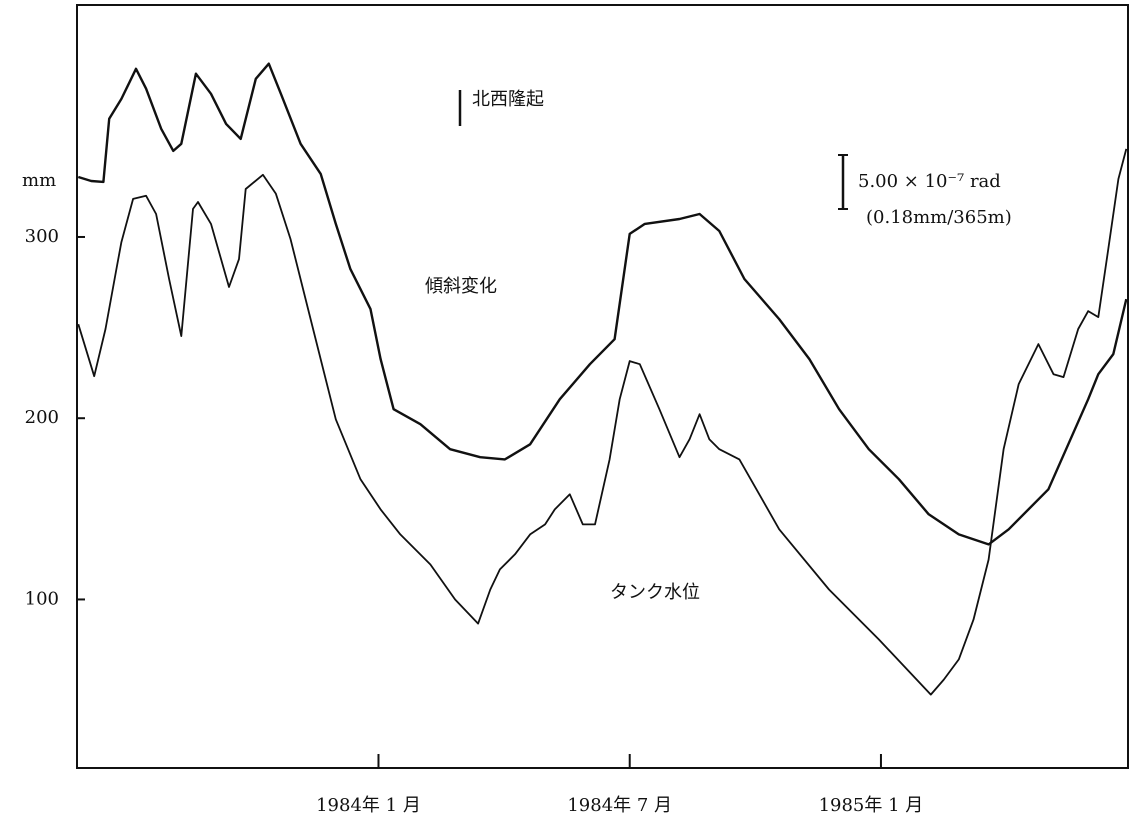 The image size is (1132, 826). What do you see at coordinates (42, 598) in the screenshot?
I see `y-tick-label: 100` at bounding box center [42, 598].